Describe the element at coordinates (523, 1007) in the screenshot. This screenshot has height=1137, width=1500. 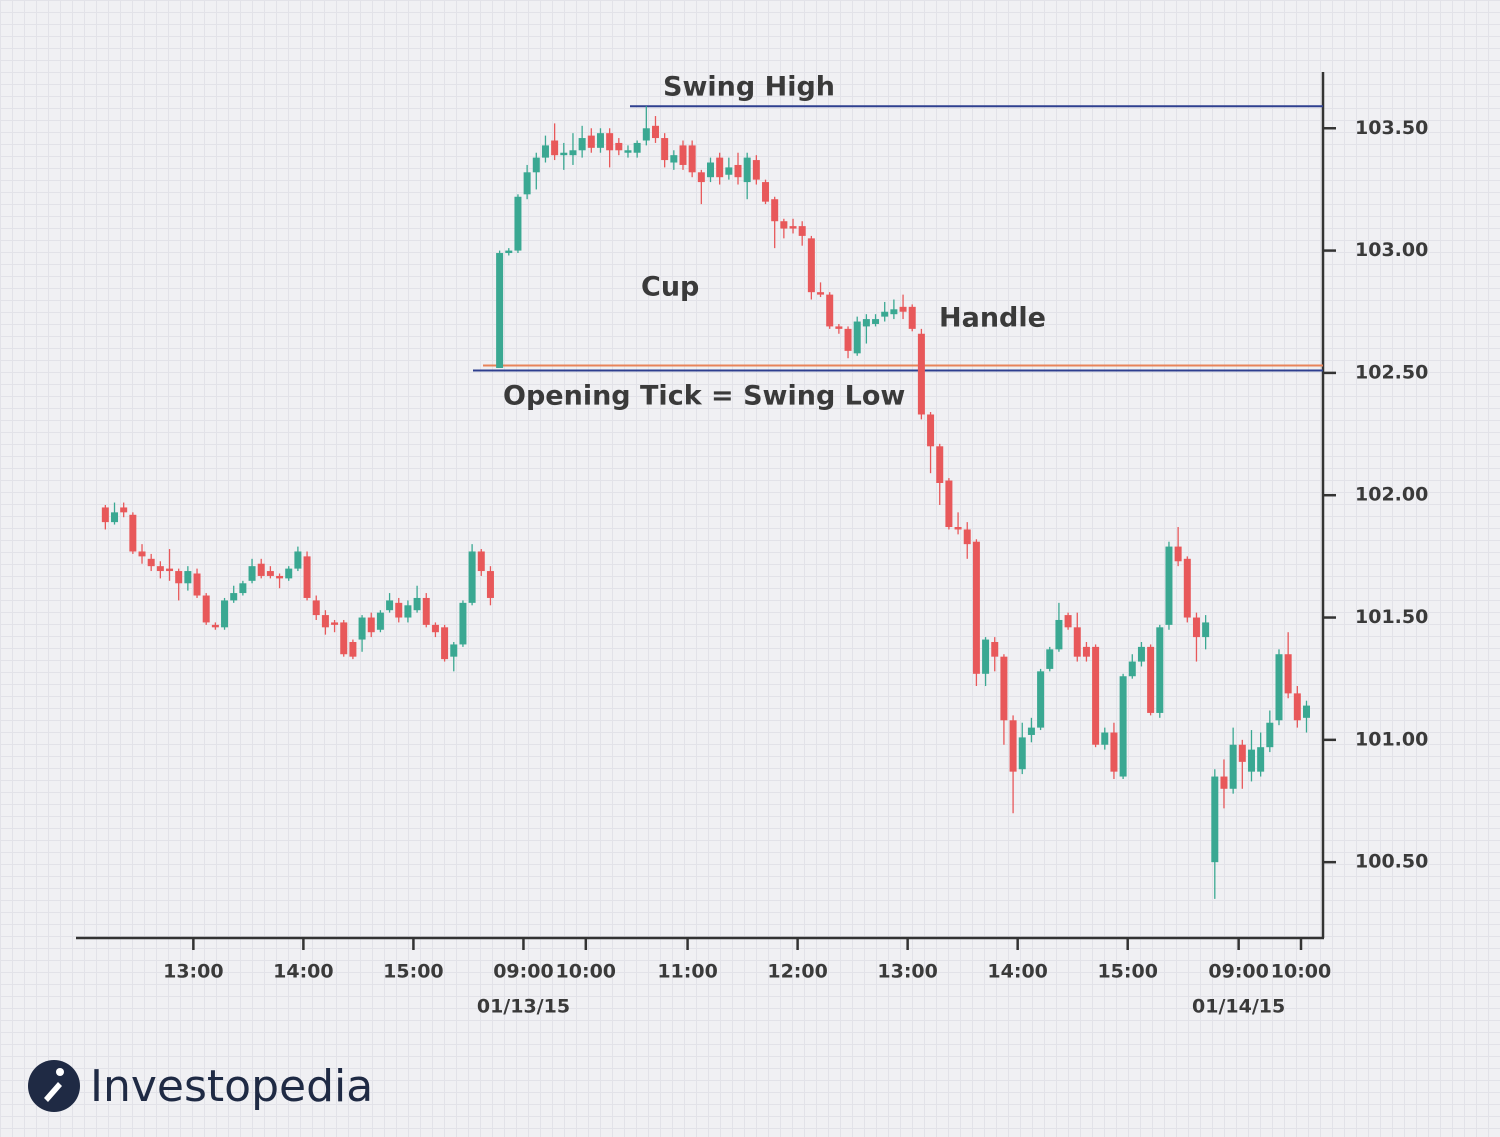
I see `date-label: 01/13/15` at that location.